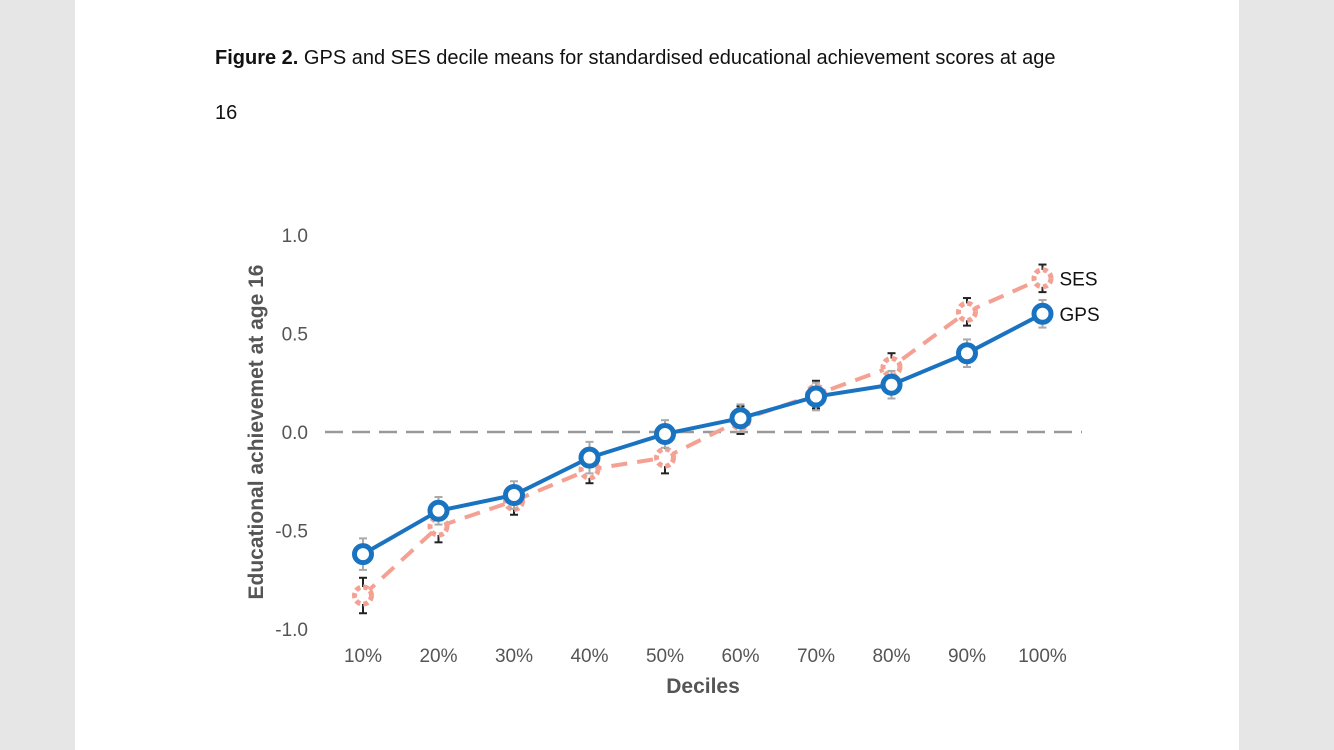 The width and height of the screenshot is (1334, 750). I want to click on x-tick-label: 100%, so click(1042, 656).